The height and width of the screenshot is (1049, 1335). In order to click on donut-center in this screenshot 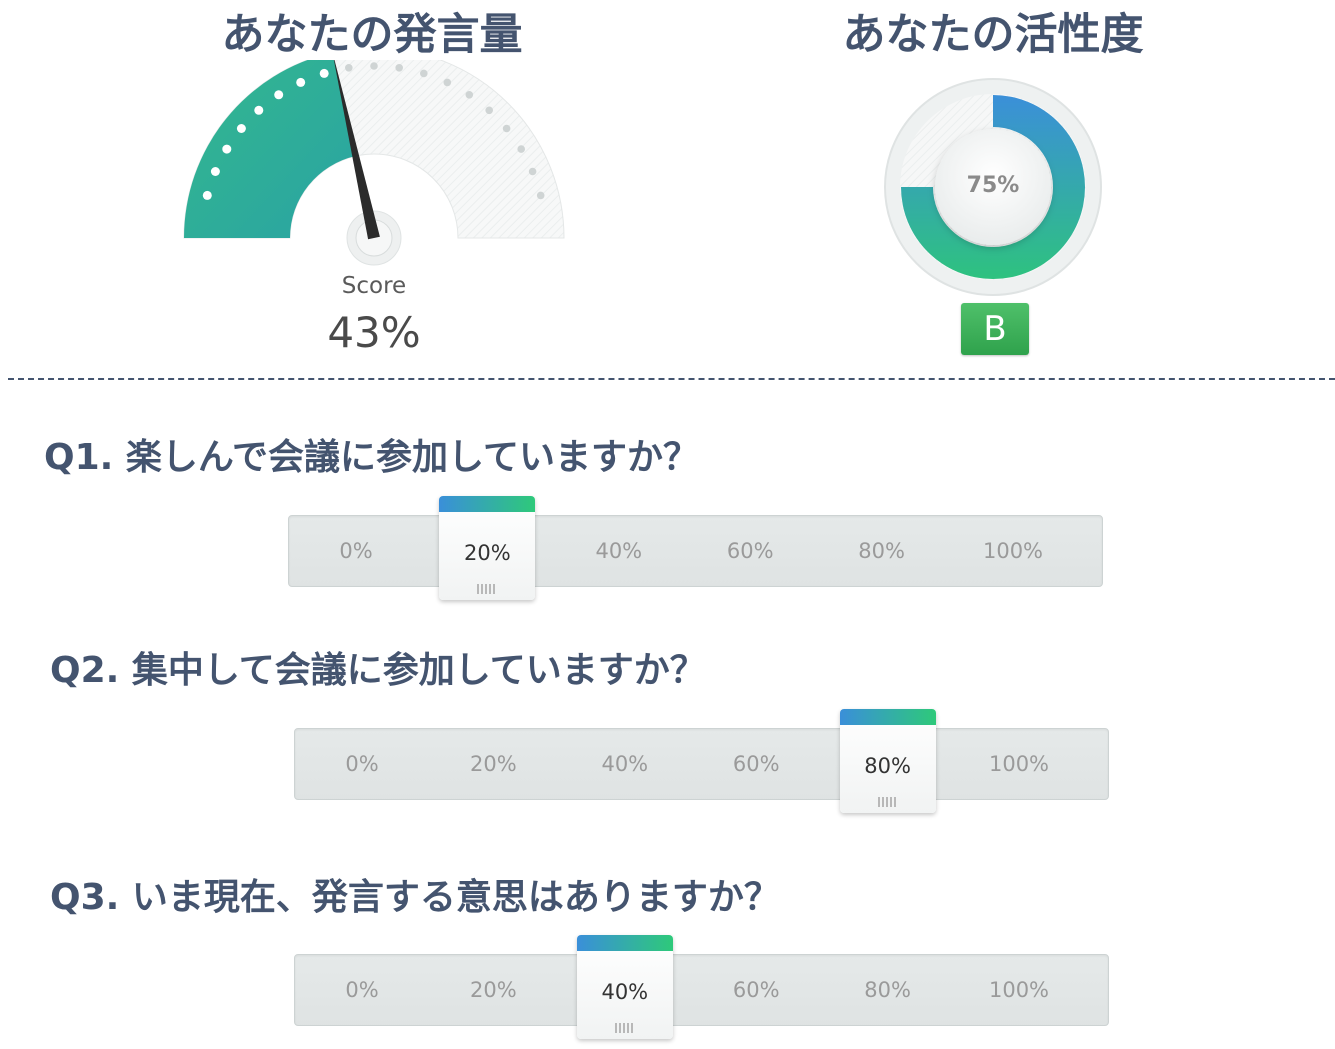, I will do `click(993, 187)`.